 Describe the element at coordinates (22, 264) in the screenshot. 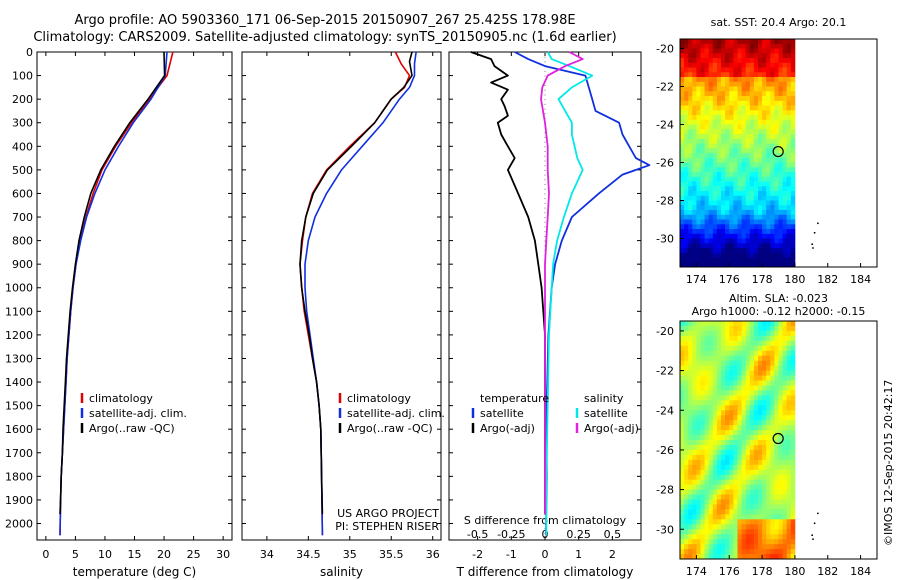

I see `depth-tick-label: 900` at that location.